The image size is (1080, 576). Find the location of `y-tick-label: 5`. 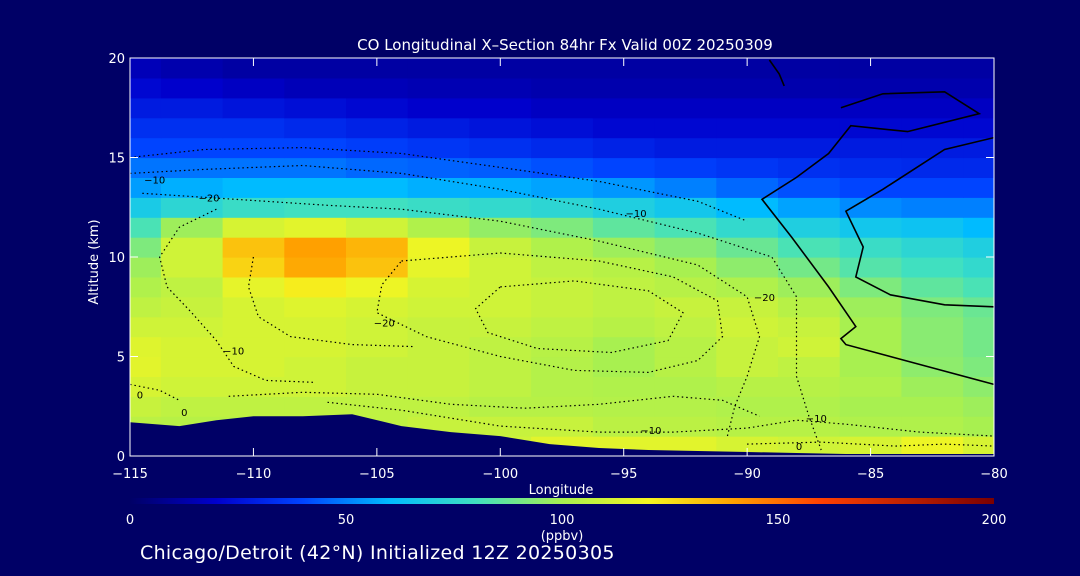

y-tick-label: 5 is located at coordinates (121, 358).